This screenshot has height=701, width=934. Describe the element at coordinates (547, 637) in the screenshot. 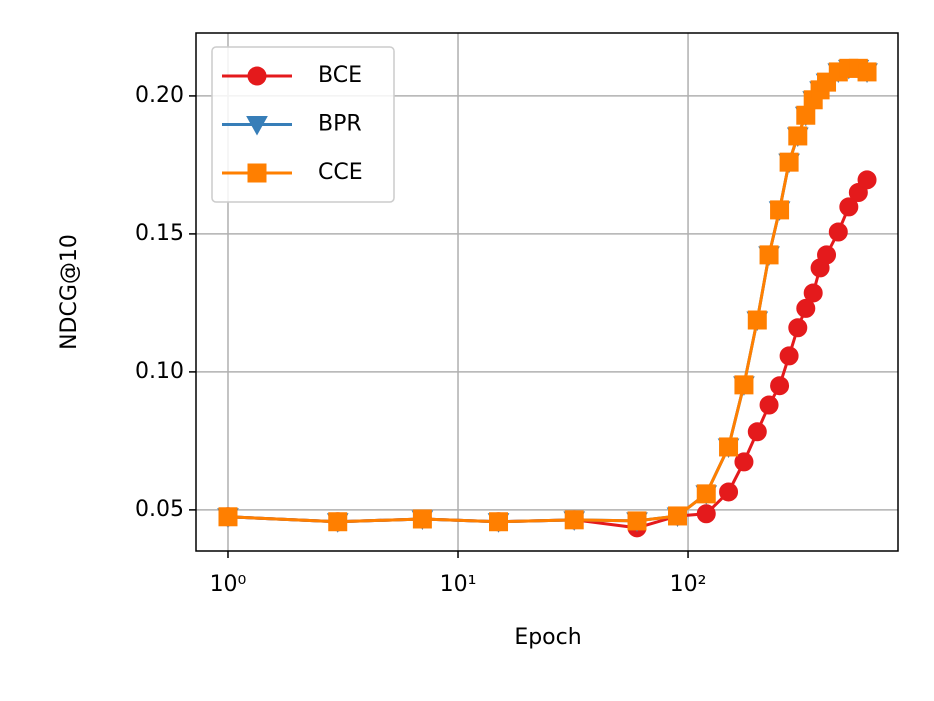

I see `x-axis-label: Epoch` at that location.